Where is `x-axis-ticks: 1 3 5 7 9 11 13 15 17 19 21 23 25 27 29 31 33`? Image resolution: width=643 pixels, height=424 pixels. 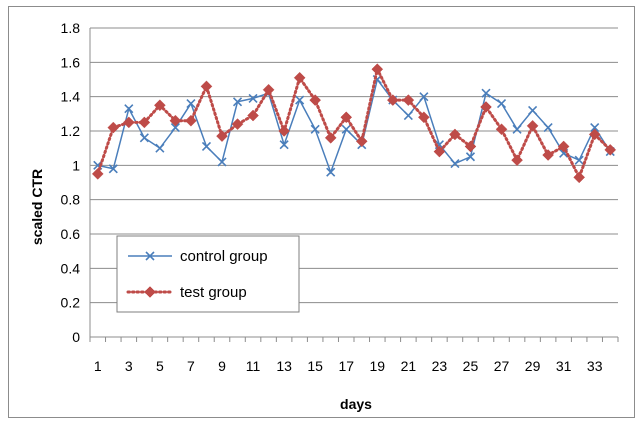 x-axis-ticks: 1 3 5 7 9 11 13 15 17 19 21 23 25 27 29 31 33 is located at coordinates (354, 355).